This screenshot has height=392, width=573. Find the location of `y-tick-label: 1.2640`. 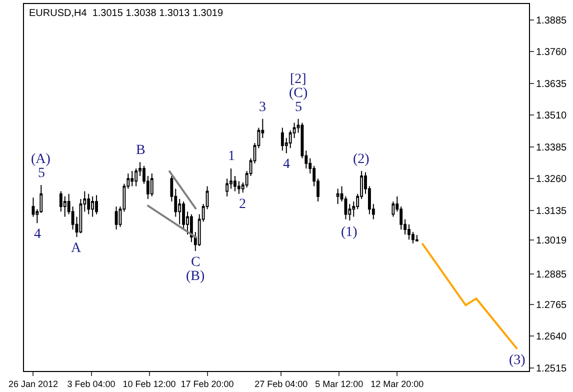

y-tick-label: 1.2640 is located at coordinates (552, 337).